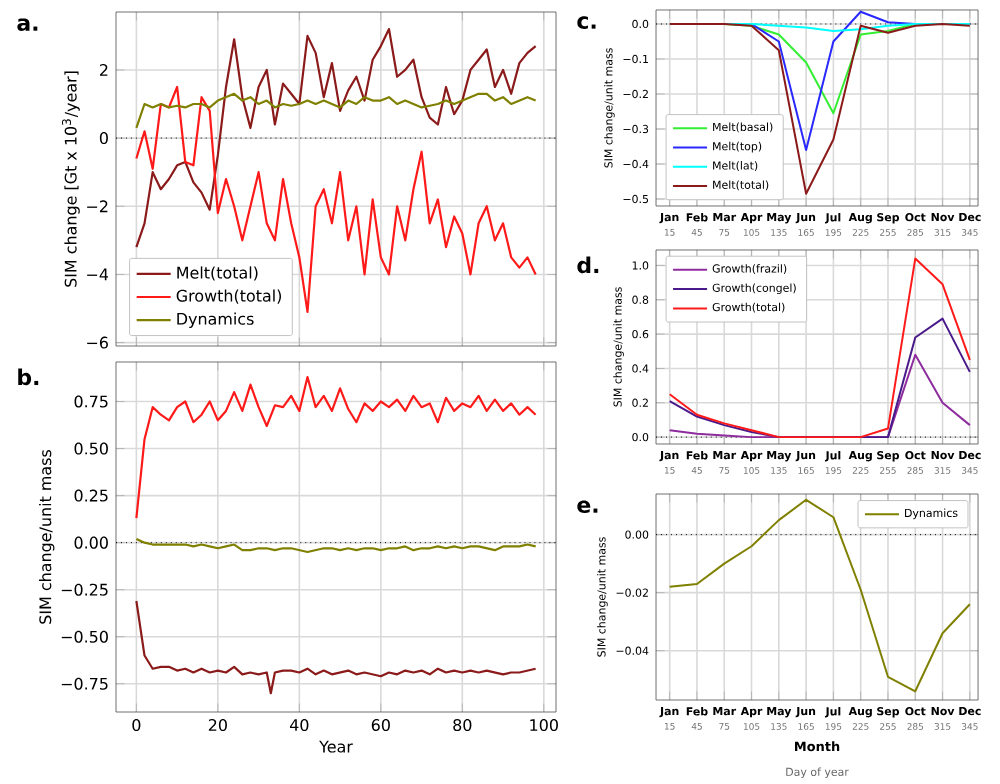 Image resolution: width=1000 pixels, height=784 pixels. I want to click on chart-title: a., so click(27, 24).